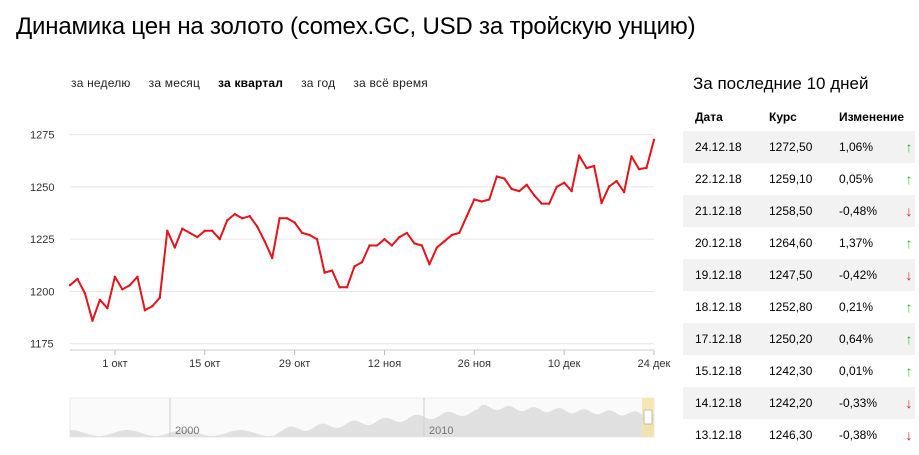 Image resolution: width=919 pixels, height=455 pixels. Describe the element at coordinates (799, 147) in the screenshot. I see `table-row: 24.12.18 1272,50 1,06% ↑` at that location.